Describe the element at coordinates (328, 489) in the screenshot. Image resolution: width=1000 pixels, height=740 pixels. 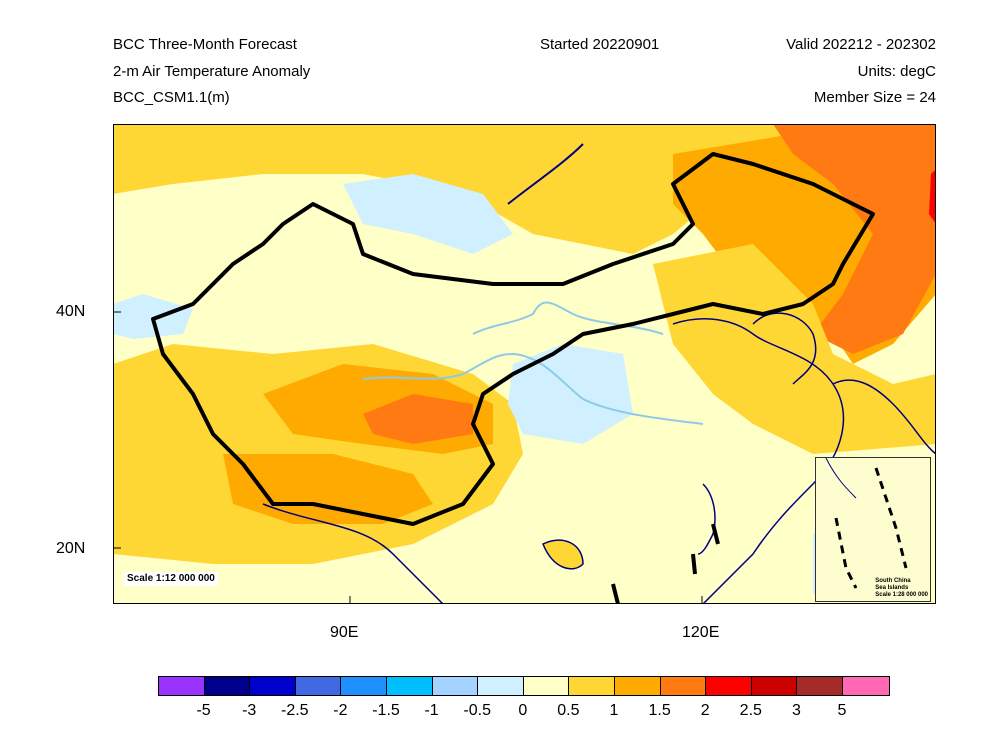
I see `anomaly-field-orange-south` at that location.